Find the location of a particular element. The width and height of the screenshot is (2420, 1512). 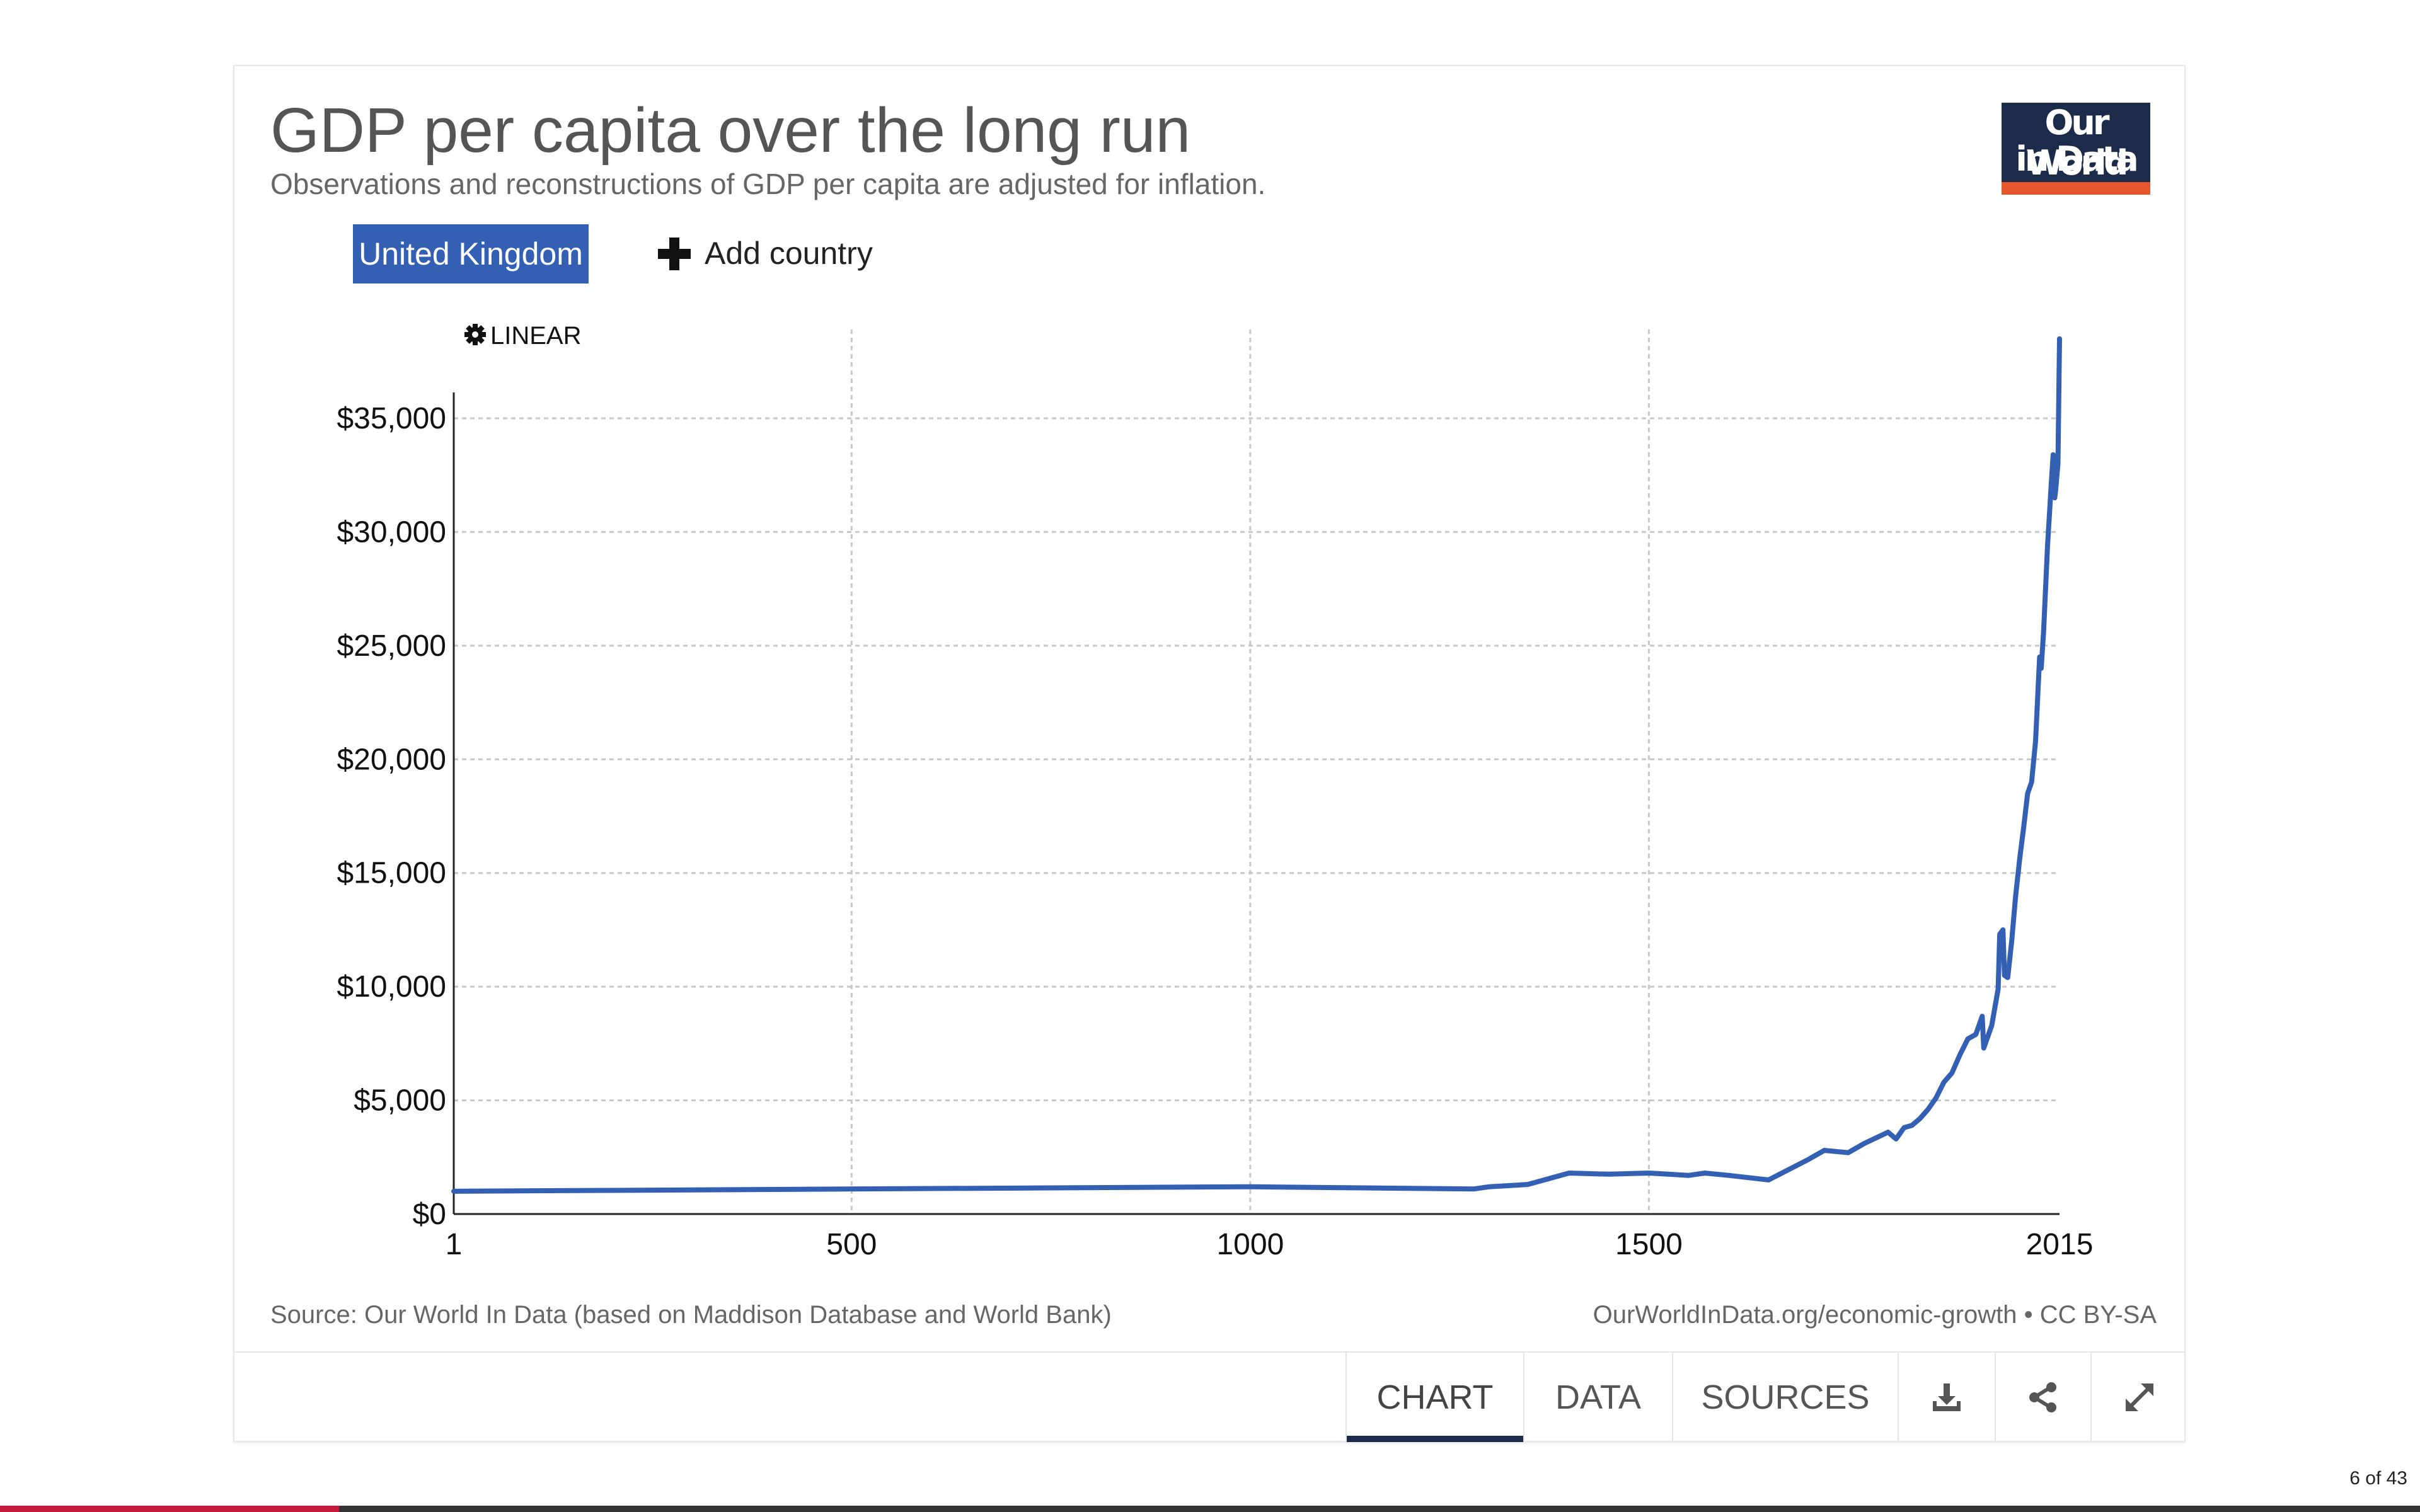

tab-chart: CHART is located at coordinates (1434, 1397).